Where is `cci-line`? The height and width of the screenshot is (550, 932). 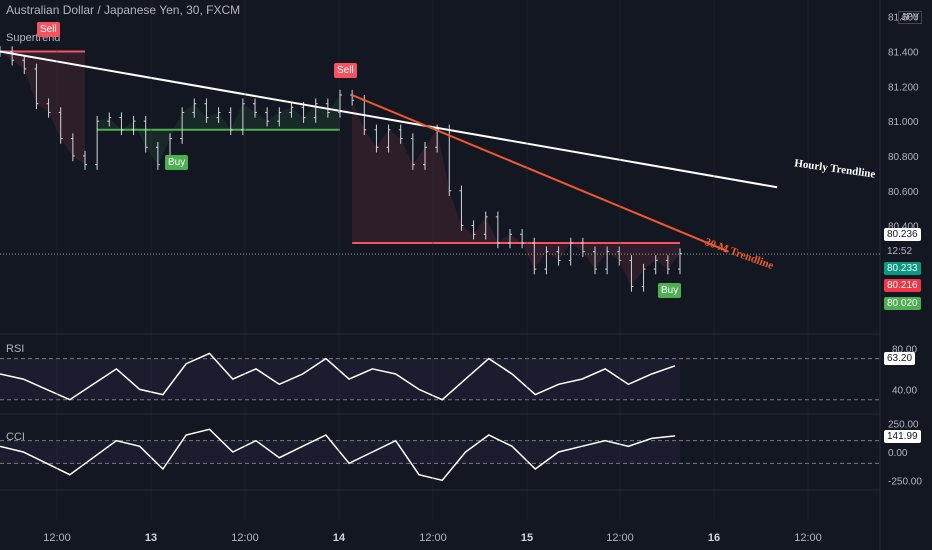 cci-line is located at coordinates (338, 455).